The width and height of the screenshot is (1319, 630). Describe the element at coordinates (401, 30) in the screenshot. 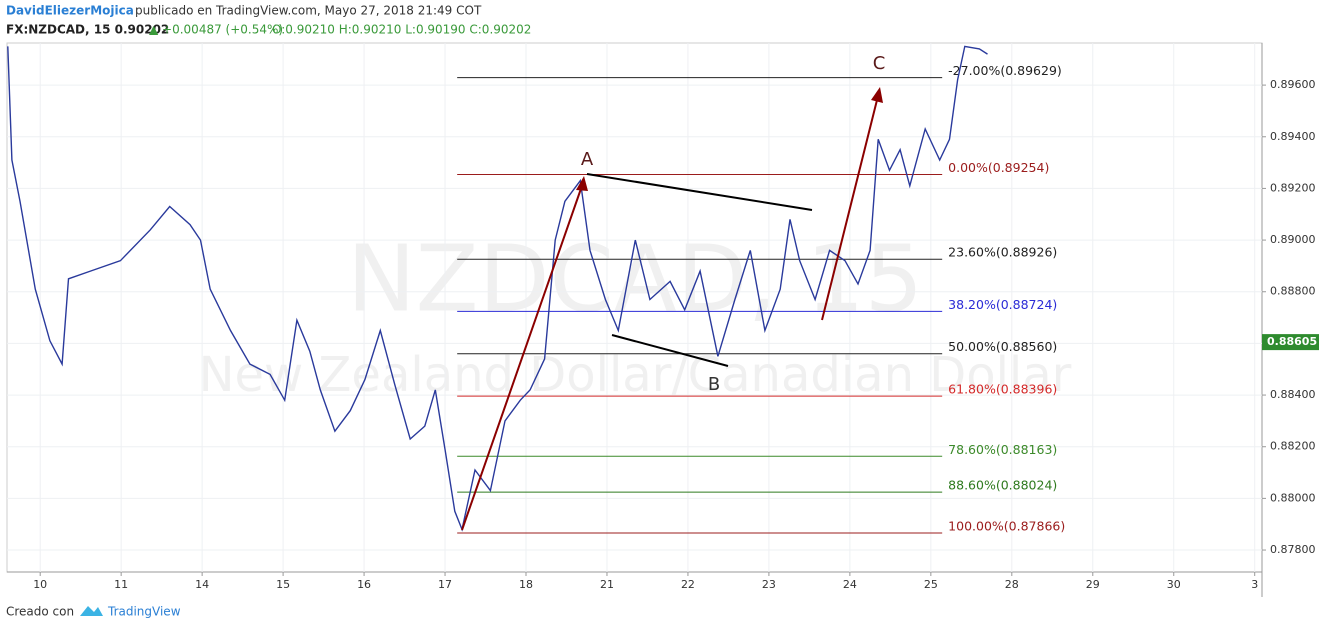

I see `ohlc: O:0.90210 H:0.90210 L:0.90190 C:0.90202` at that location.